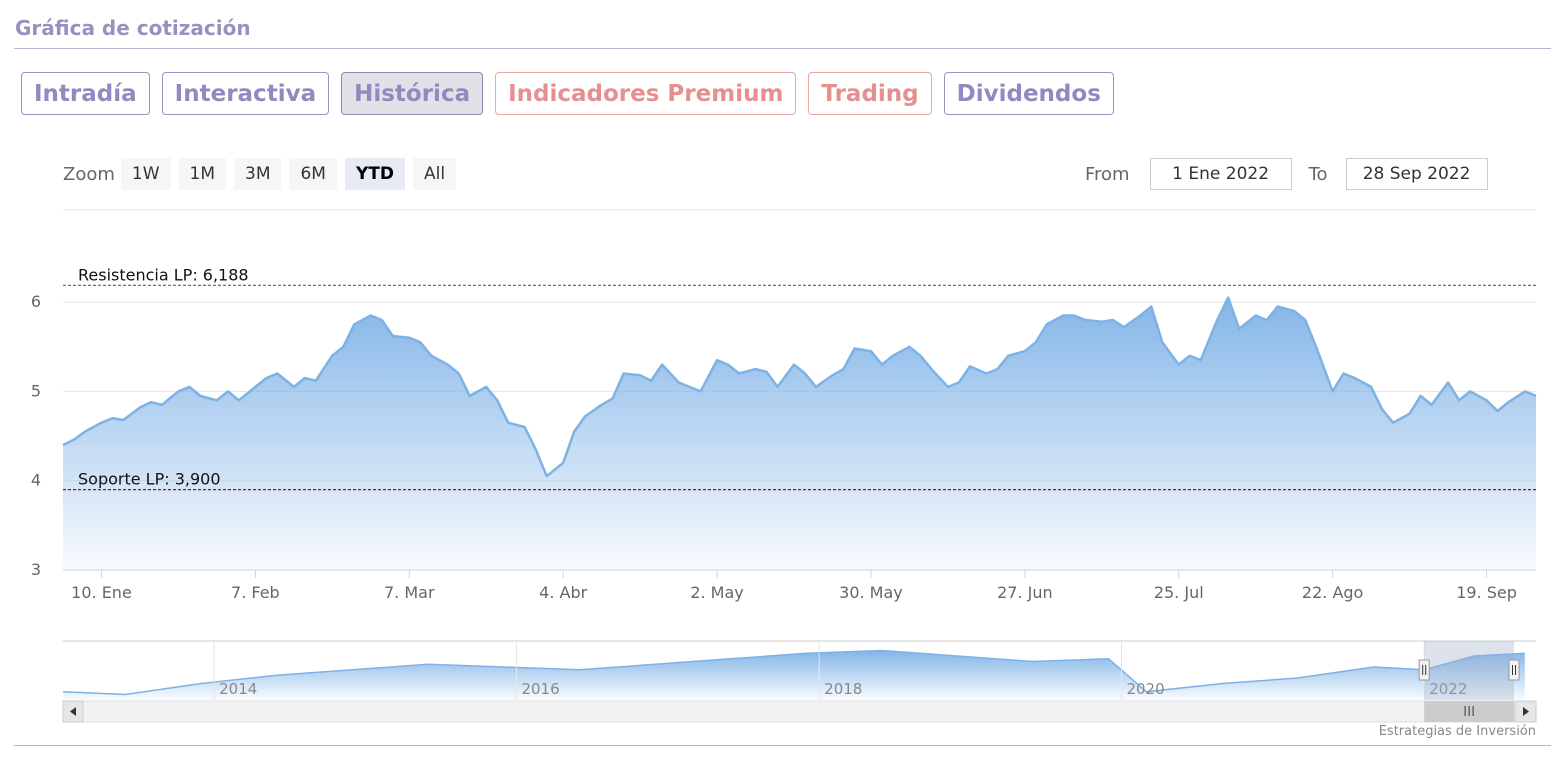 The image size is (1563, 767). Describe the element at coordinates (1025, 592) in the screenshot. I see `x-tick-label: 27. Jun` at that location.